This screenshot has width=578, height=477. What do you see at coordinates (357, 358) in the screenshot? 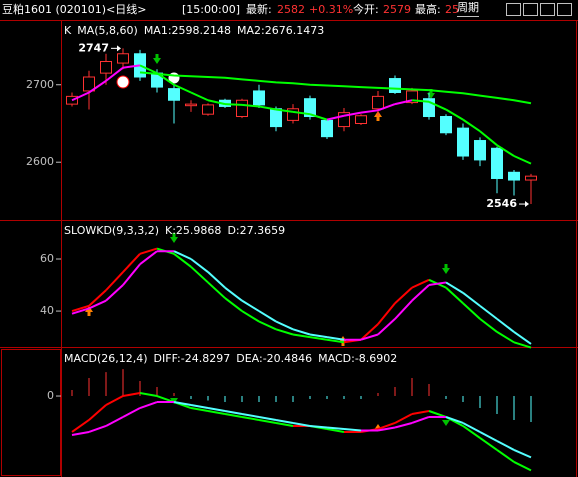
I see `legend-label: MACD:-8.6902` at bounding box center [357, 358].